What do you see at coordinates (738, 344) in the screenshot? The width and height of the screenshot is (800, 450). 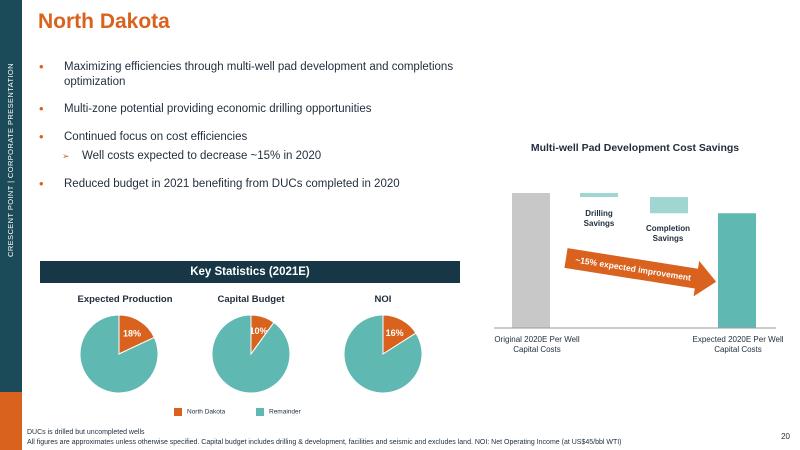 I see `expected-costs-label: Expected 2020E Per Well Capital Costs` at bounding box center [738, 344].